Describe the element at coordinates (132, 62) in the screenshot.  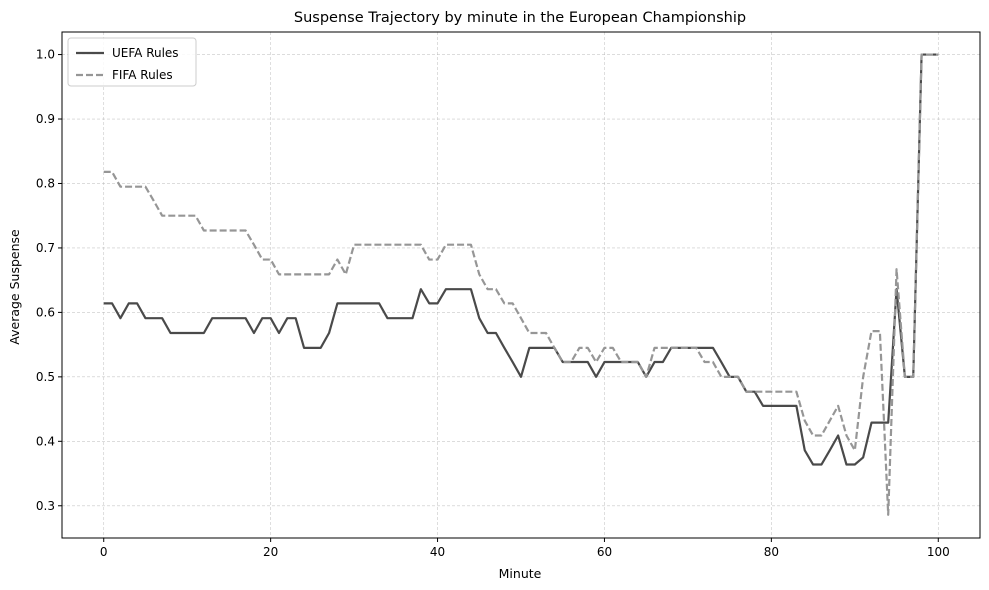
I see `legend: UEFA Rules FIFA Rules` at that location.